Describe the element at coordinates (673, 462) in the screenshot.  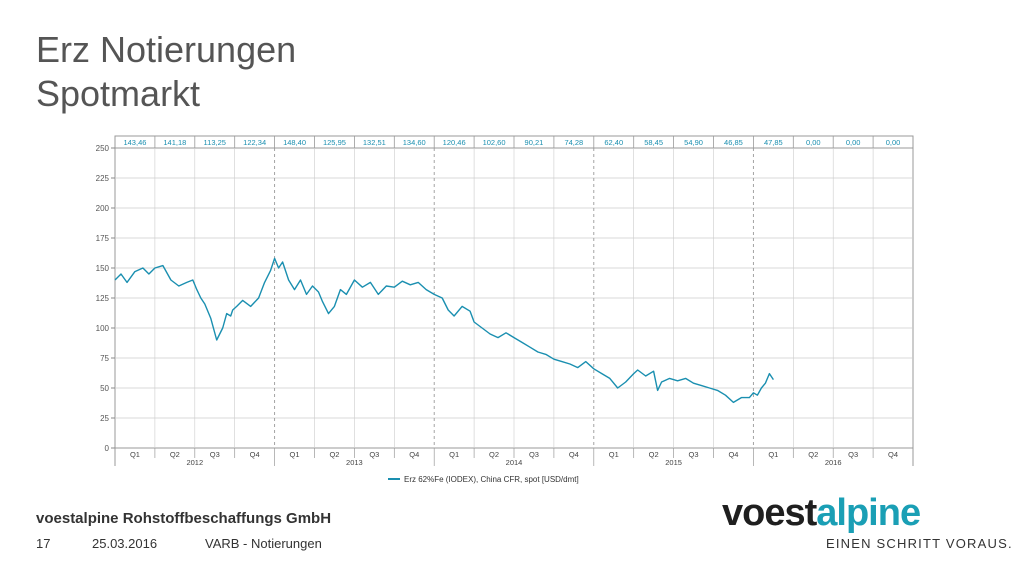
I see `x-year-label: 2015` at that location.